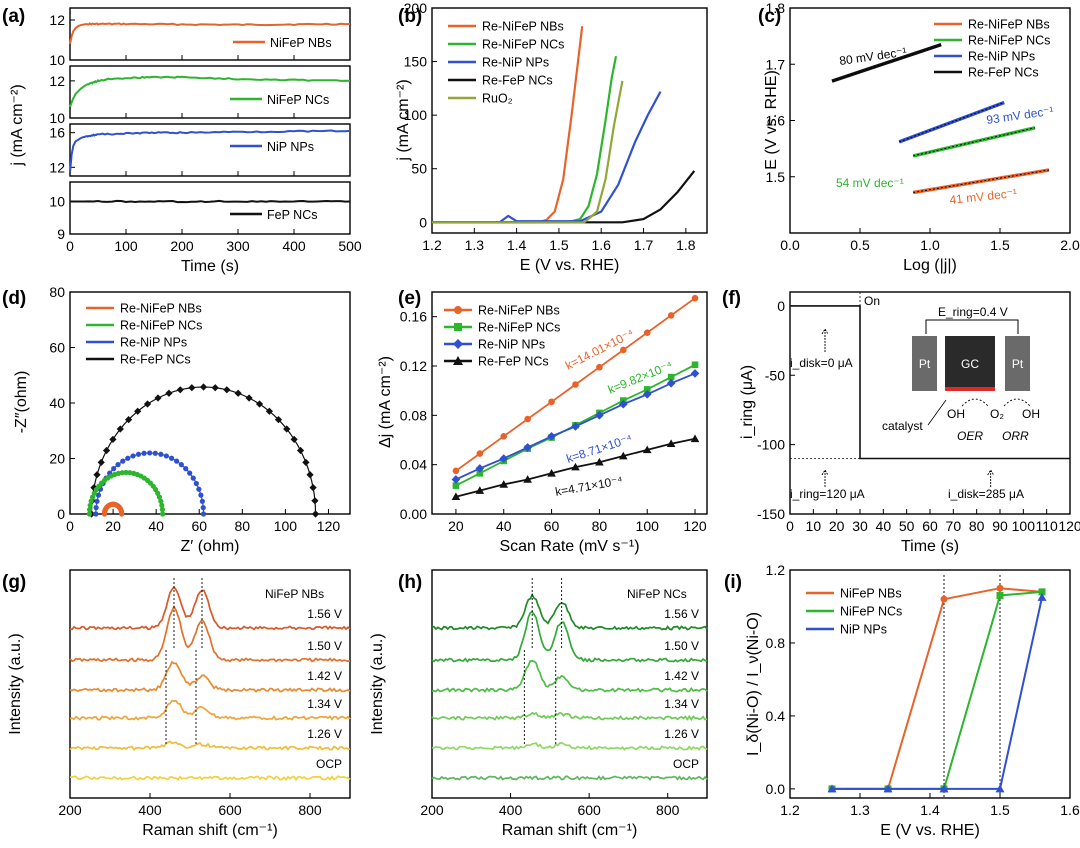 The image size is (1080, 848). Describe the element at coordinates (410, 16) in the screenshot. I see `b-panel-label: (b)` at that location.